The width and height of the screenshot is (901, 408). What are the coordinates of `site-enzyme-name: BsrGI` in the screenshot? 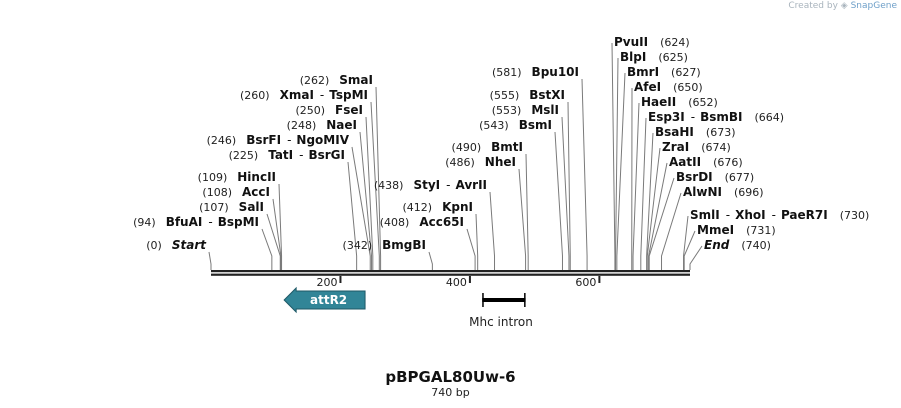 It's located at (326, 155).